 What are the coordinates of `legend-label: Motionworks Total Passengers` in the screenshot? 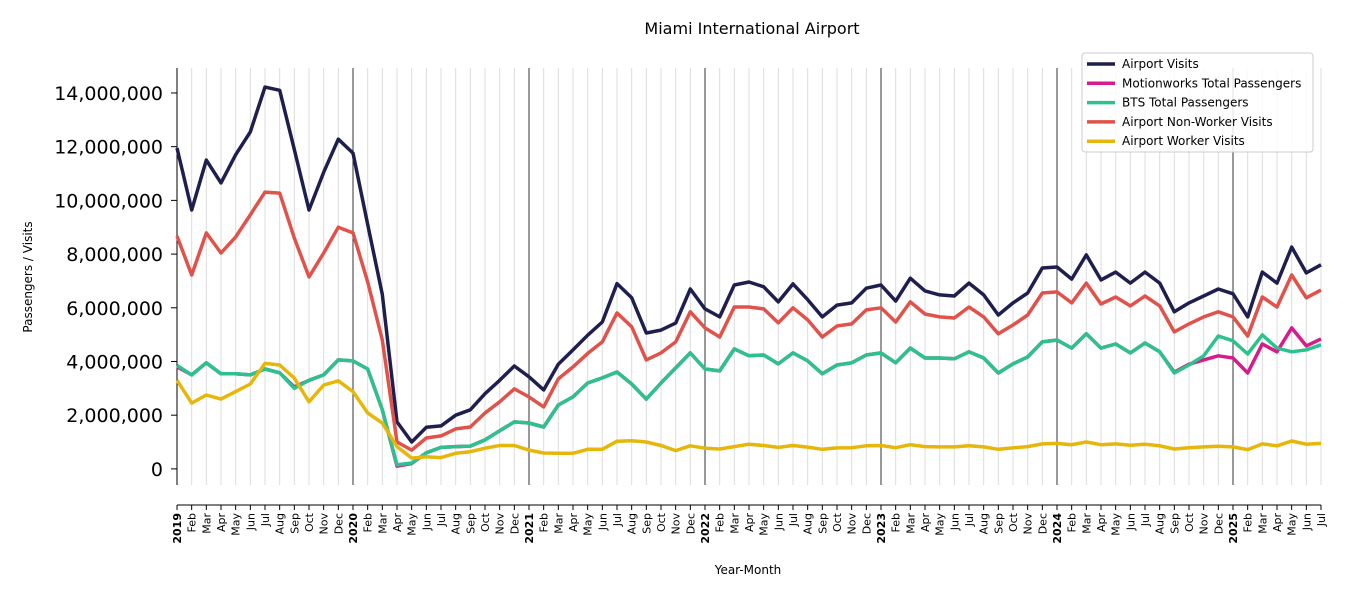 It's located at (1211, 83).